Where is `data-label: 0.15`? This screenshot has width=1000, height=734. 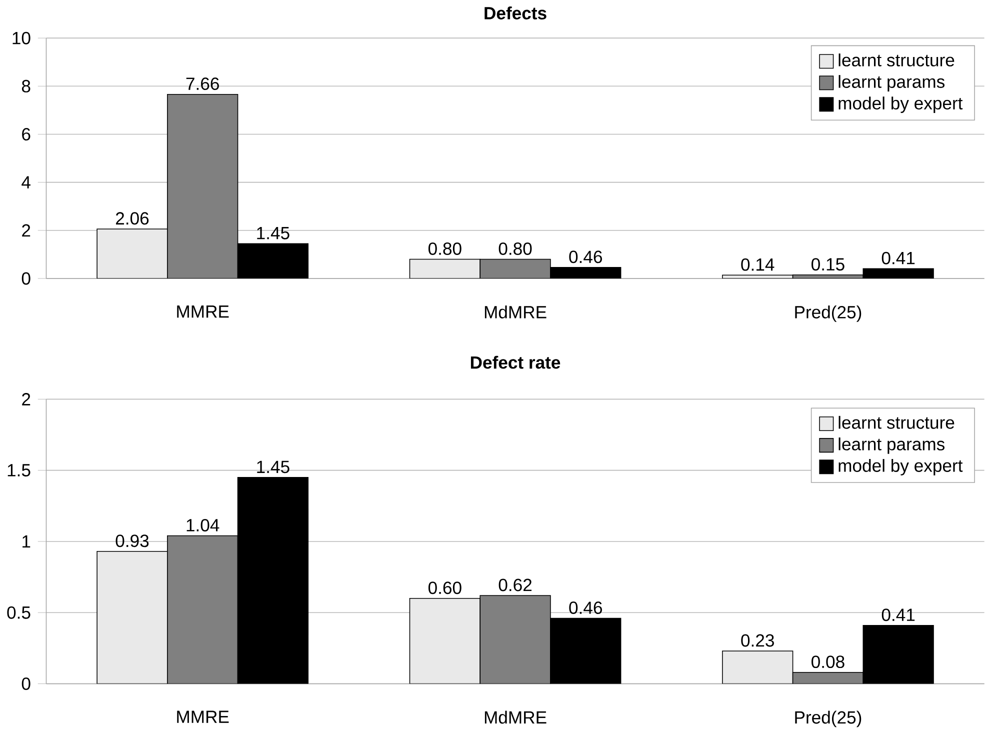
data-label: 0.15 is located at coordinates (828, 264).